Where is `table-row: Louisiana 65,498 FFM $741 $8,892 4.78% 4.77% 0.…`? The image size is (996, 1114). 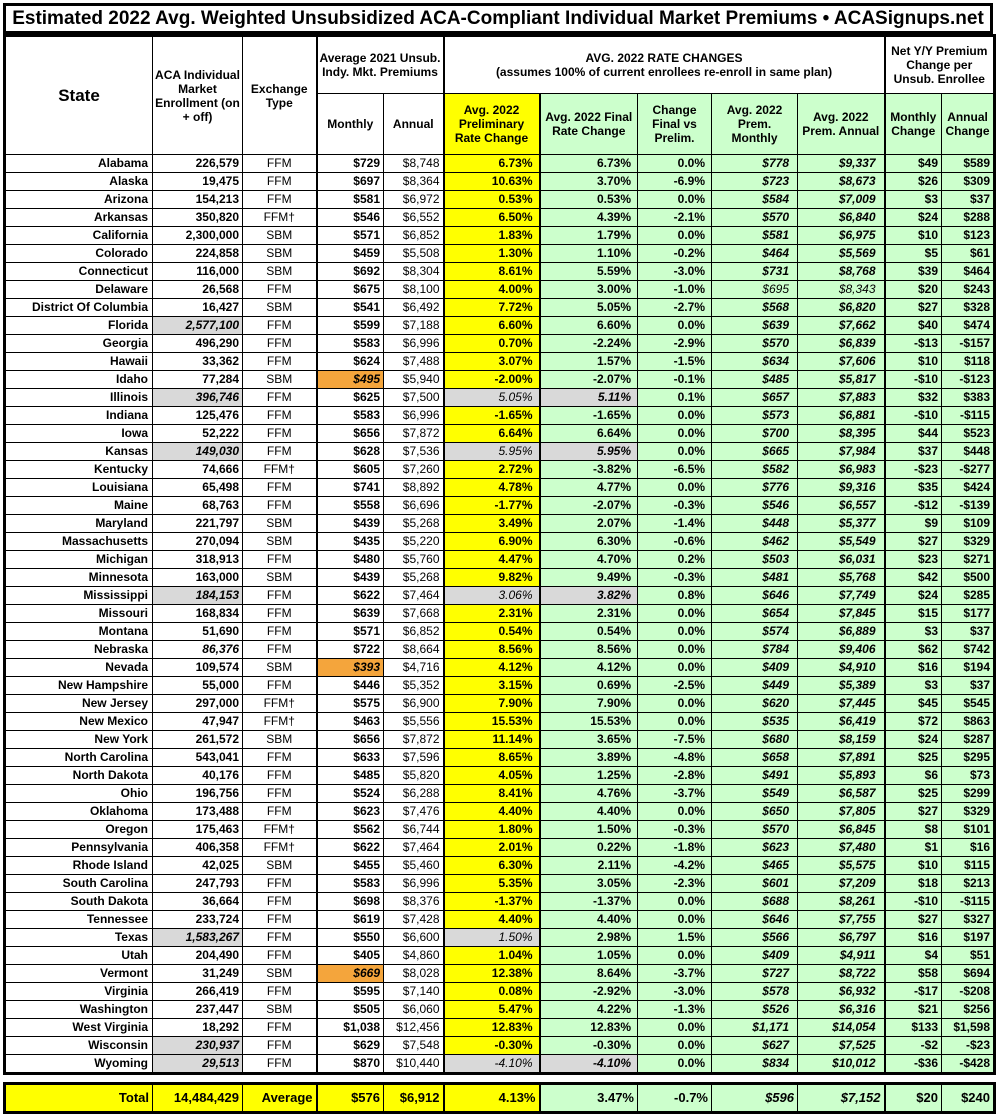
table-row: Louisiana 65,498 FFM $741 $8,892 4.78% 4.77% 0.… is located at coordinates (500, 487).